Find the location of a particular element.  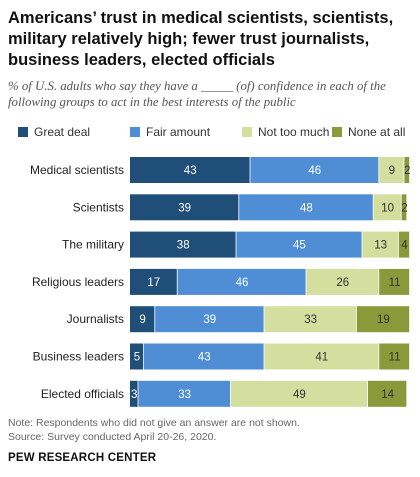

bar-journalists-not-too-much is located at coordinates (310, 319).